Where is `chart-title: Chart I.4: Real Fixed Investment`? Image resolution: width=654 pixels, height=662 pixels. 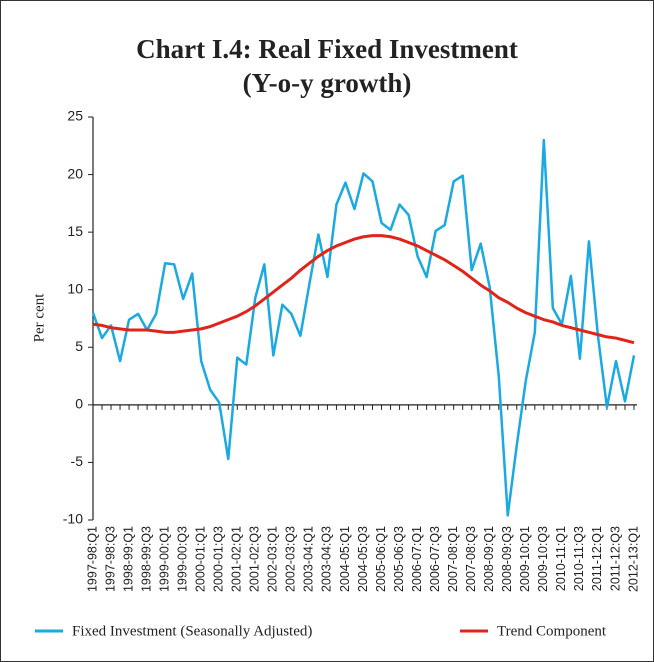 chart-title: Chart I.4: Real Fixed Investment is located at coordinates (327, 49).